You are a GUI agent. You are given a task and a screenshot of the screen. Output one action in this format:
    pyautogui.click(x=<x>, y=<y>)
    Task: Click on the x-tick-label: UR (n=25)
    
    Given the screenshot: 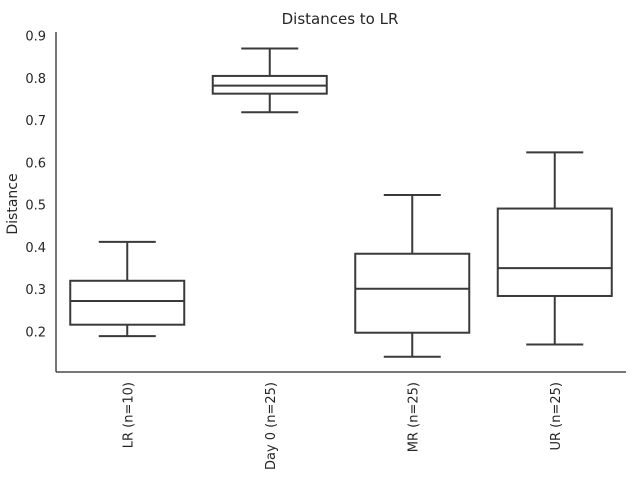 What is the action you would take?
    pyautogui.click(x=556, y=416)
    